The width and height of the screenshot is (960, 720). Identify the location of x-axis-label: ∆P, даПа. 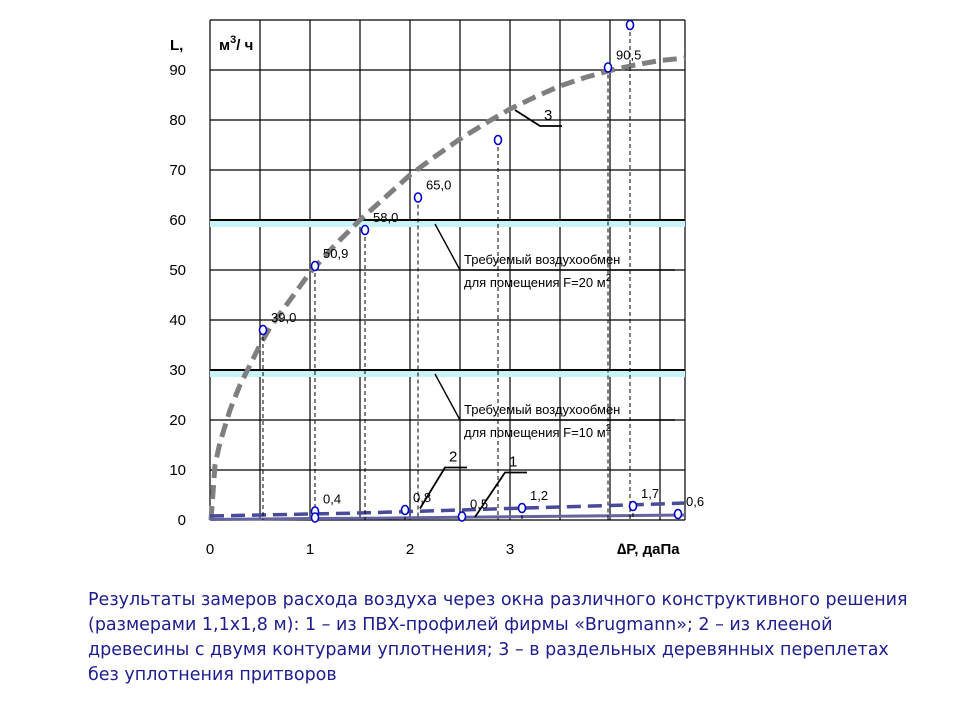
(648, 549).